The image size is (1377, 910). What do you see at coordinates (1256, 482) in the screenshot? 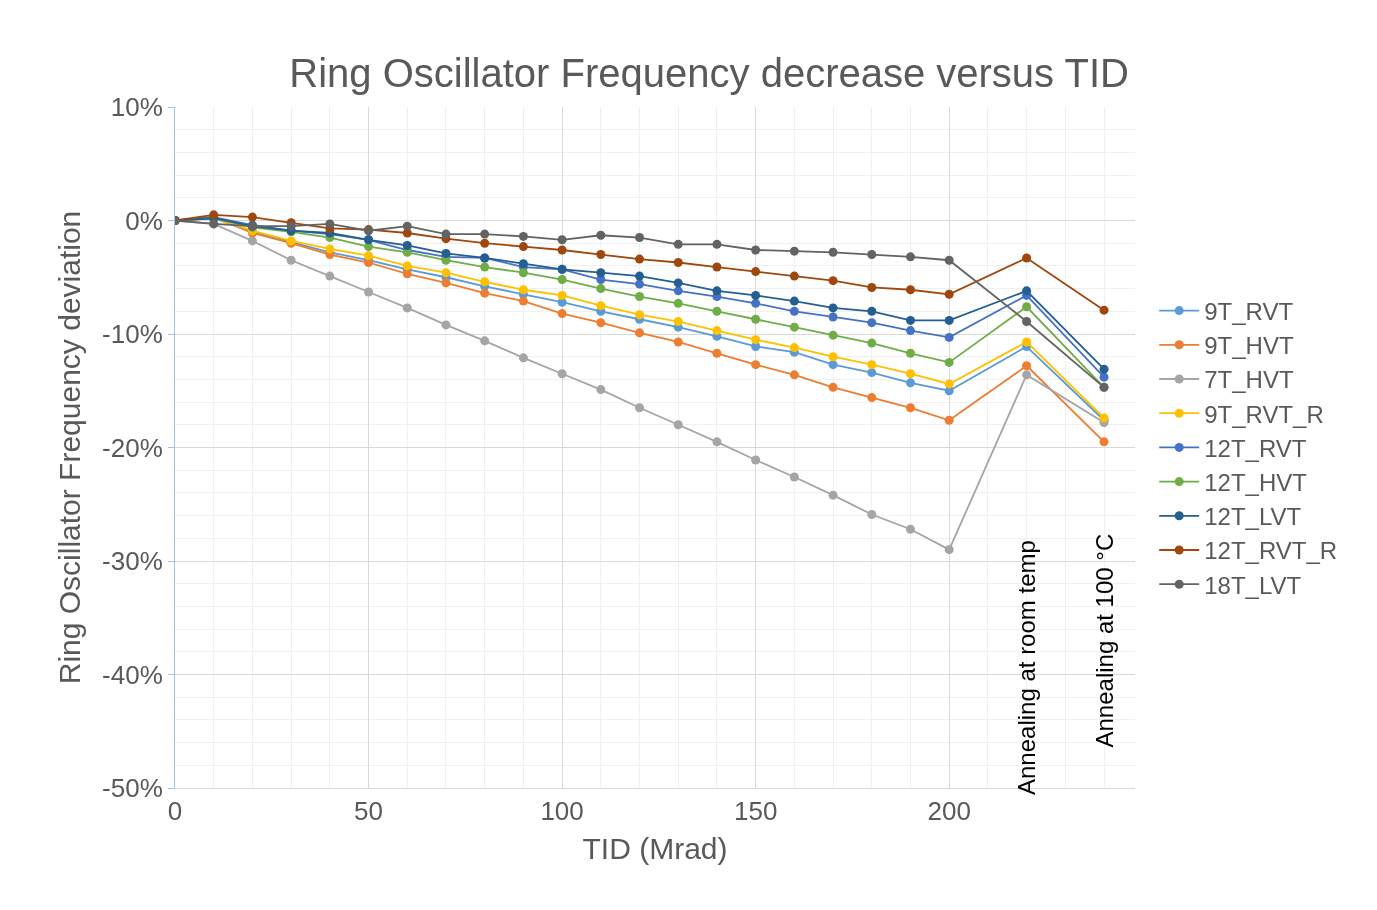
I see `legend-label: 12T_HVT` at bounding box center [1256, 482].